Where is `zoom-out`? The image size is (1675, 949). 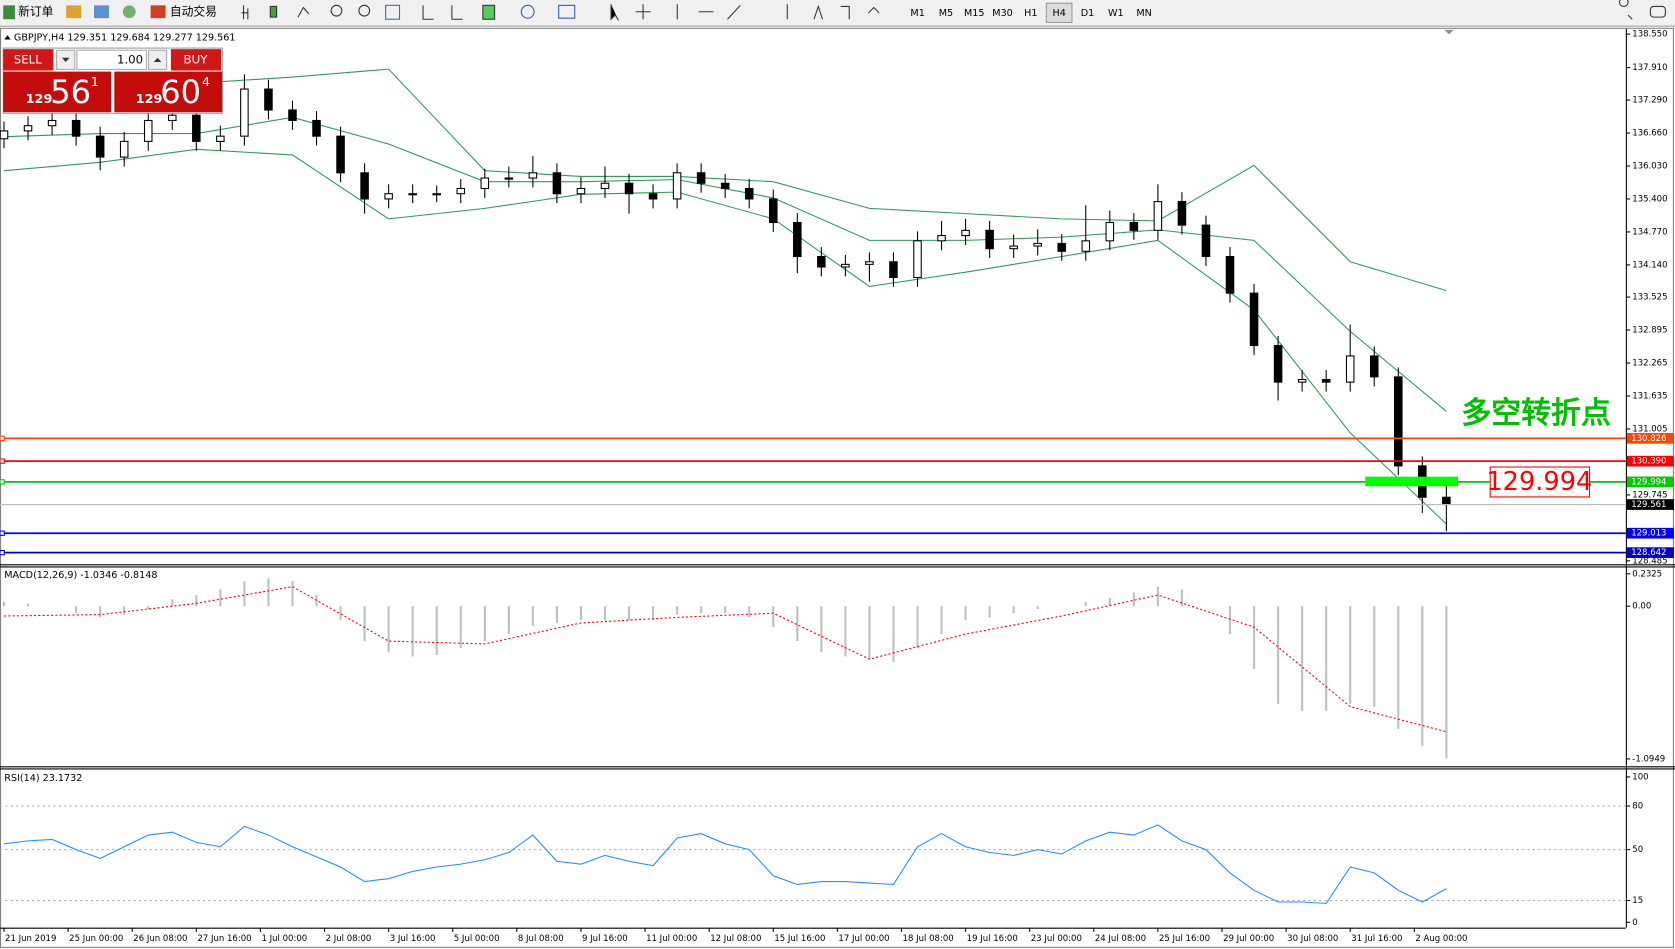 zoom-out is located at coordinates (364, 10).